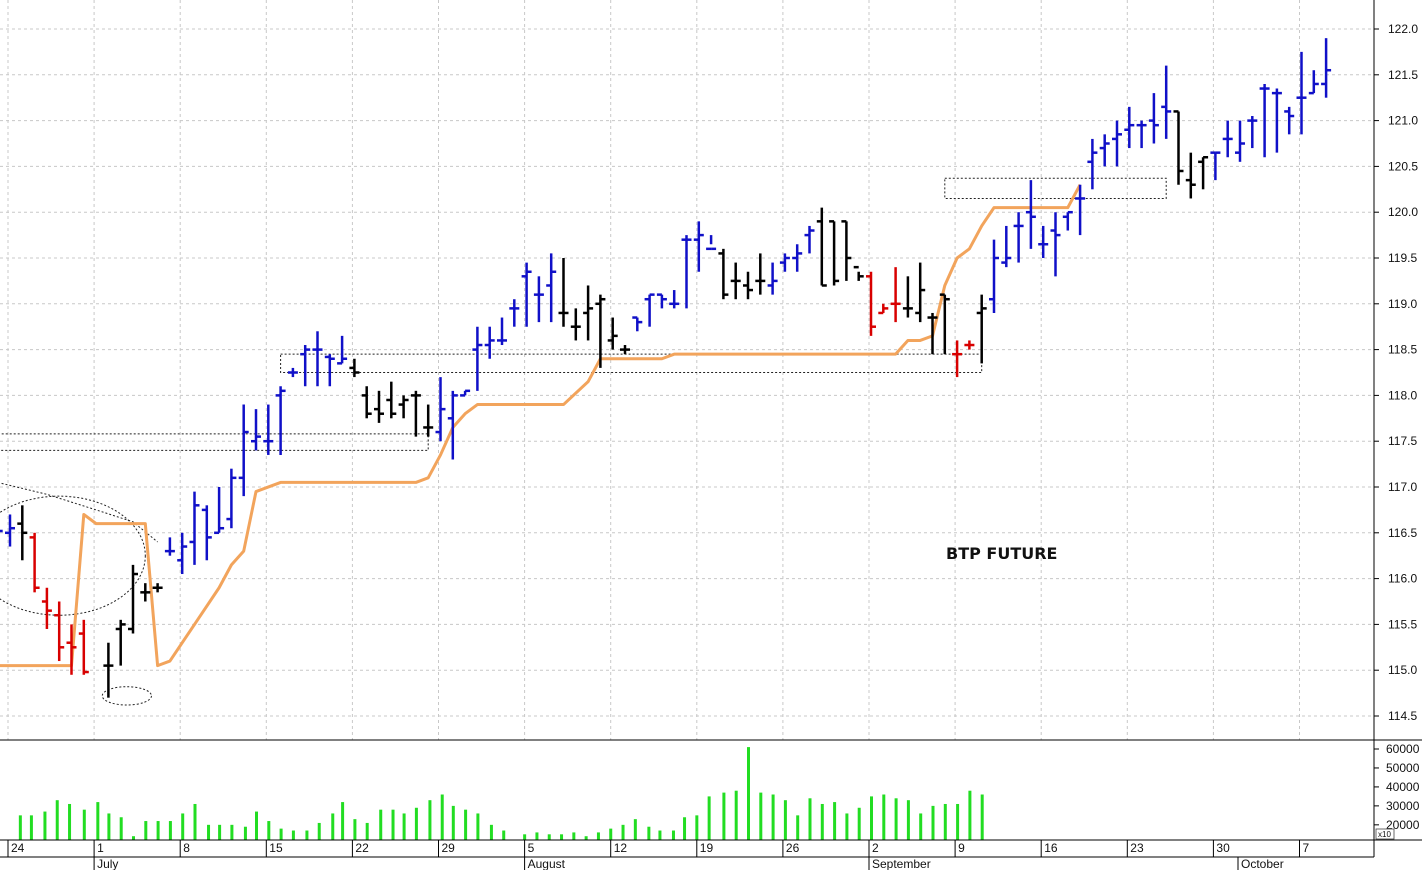 The width and height of the screenshot is (1422, 875). What do you see at coordinates (18, 848) in the screenshot?
I see `date-tick-label: 24` at bounding box center [18, 848].